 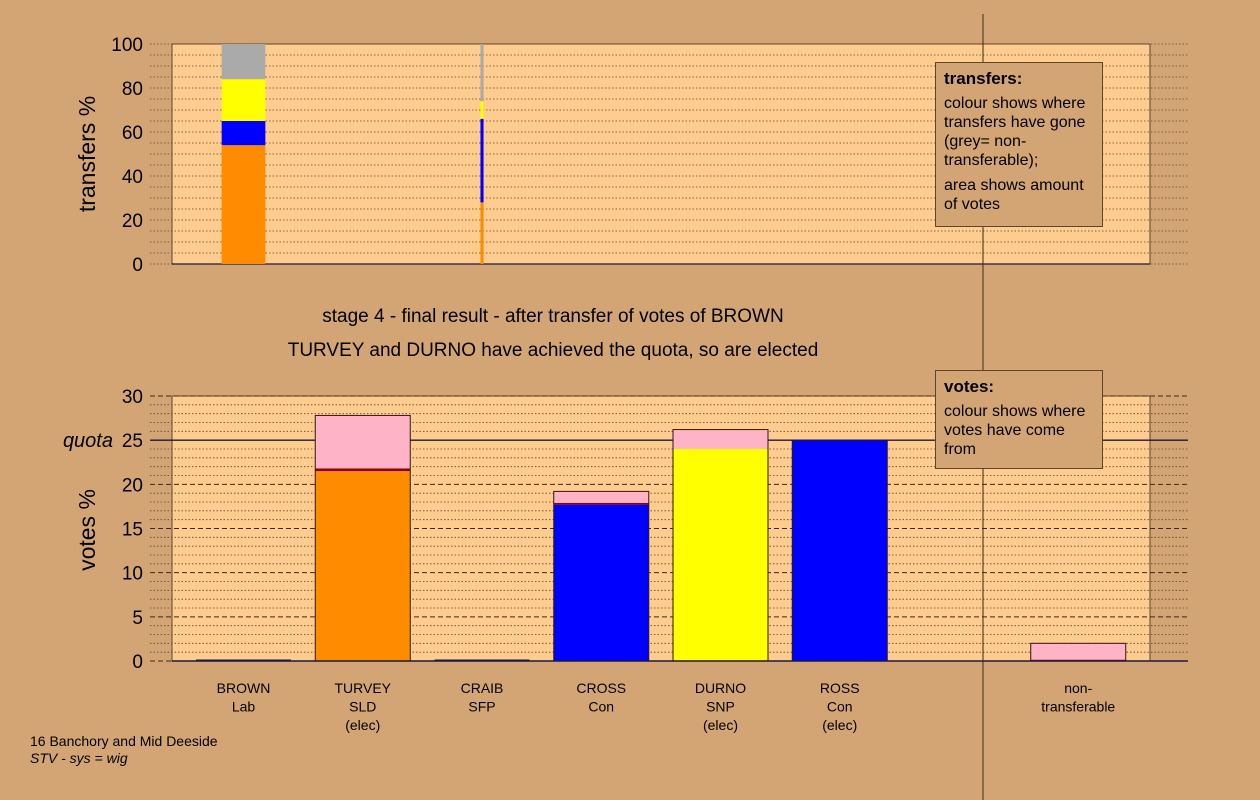 I want to click on transfer-segment-craib-snp, so click(x=482, y=110).